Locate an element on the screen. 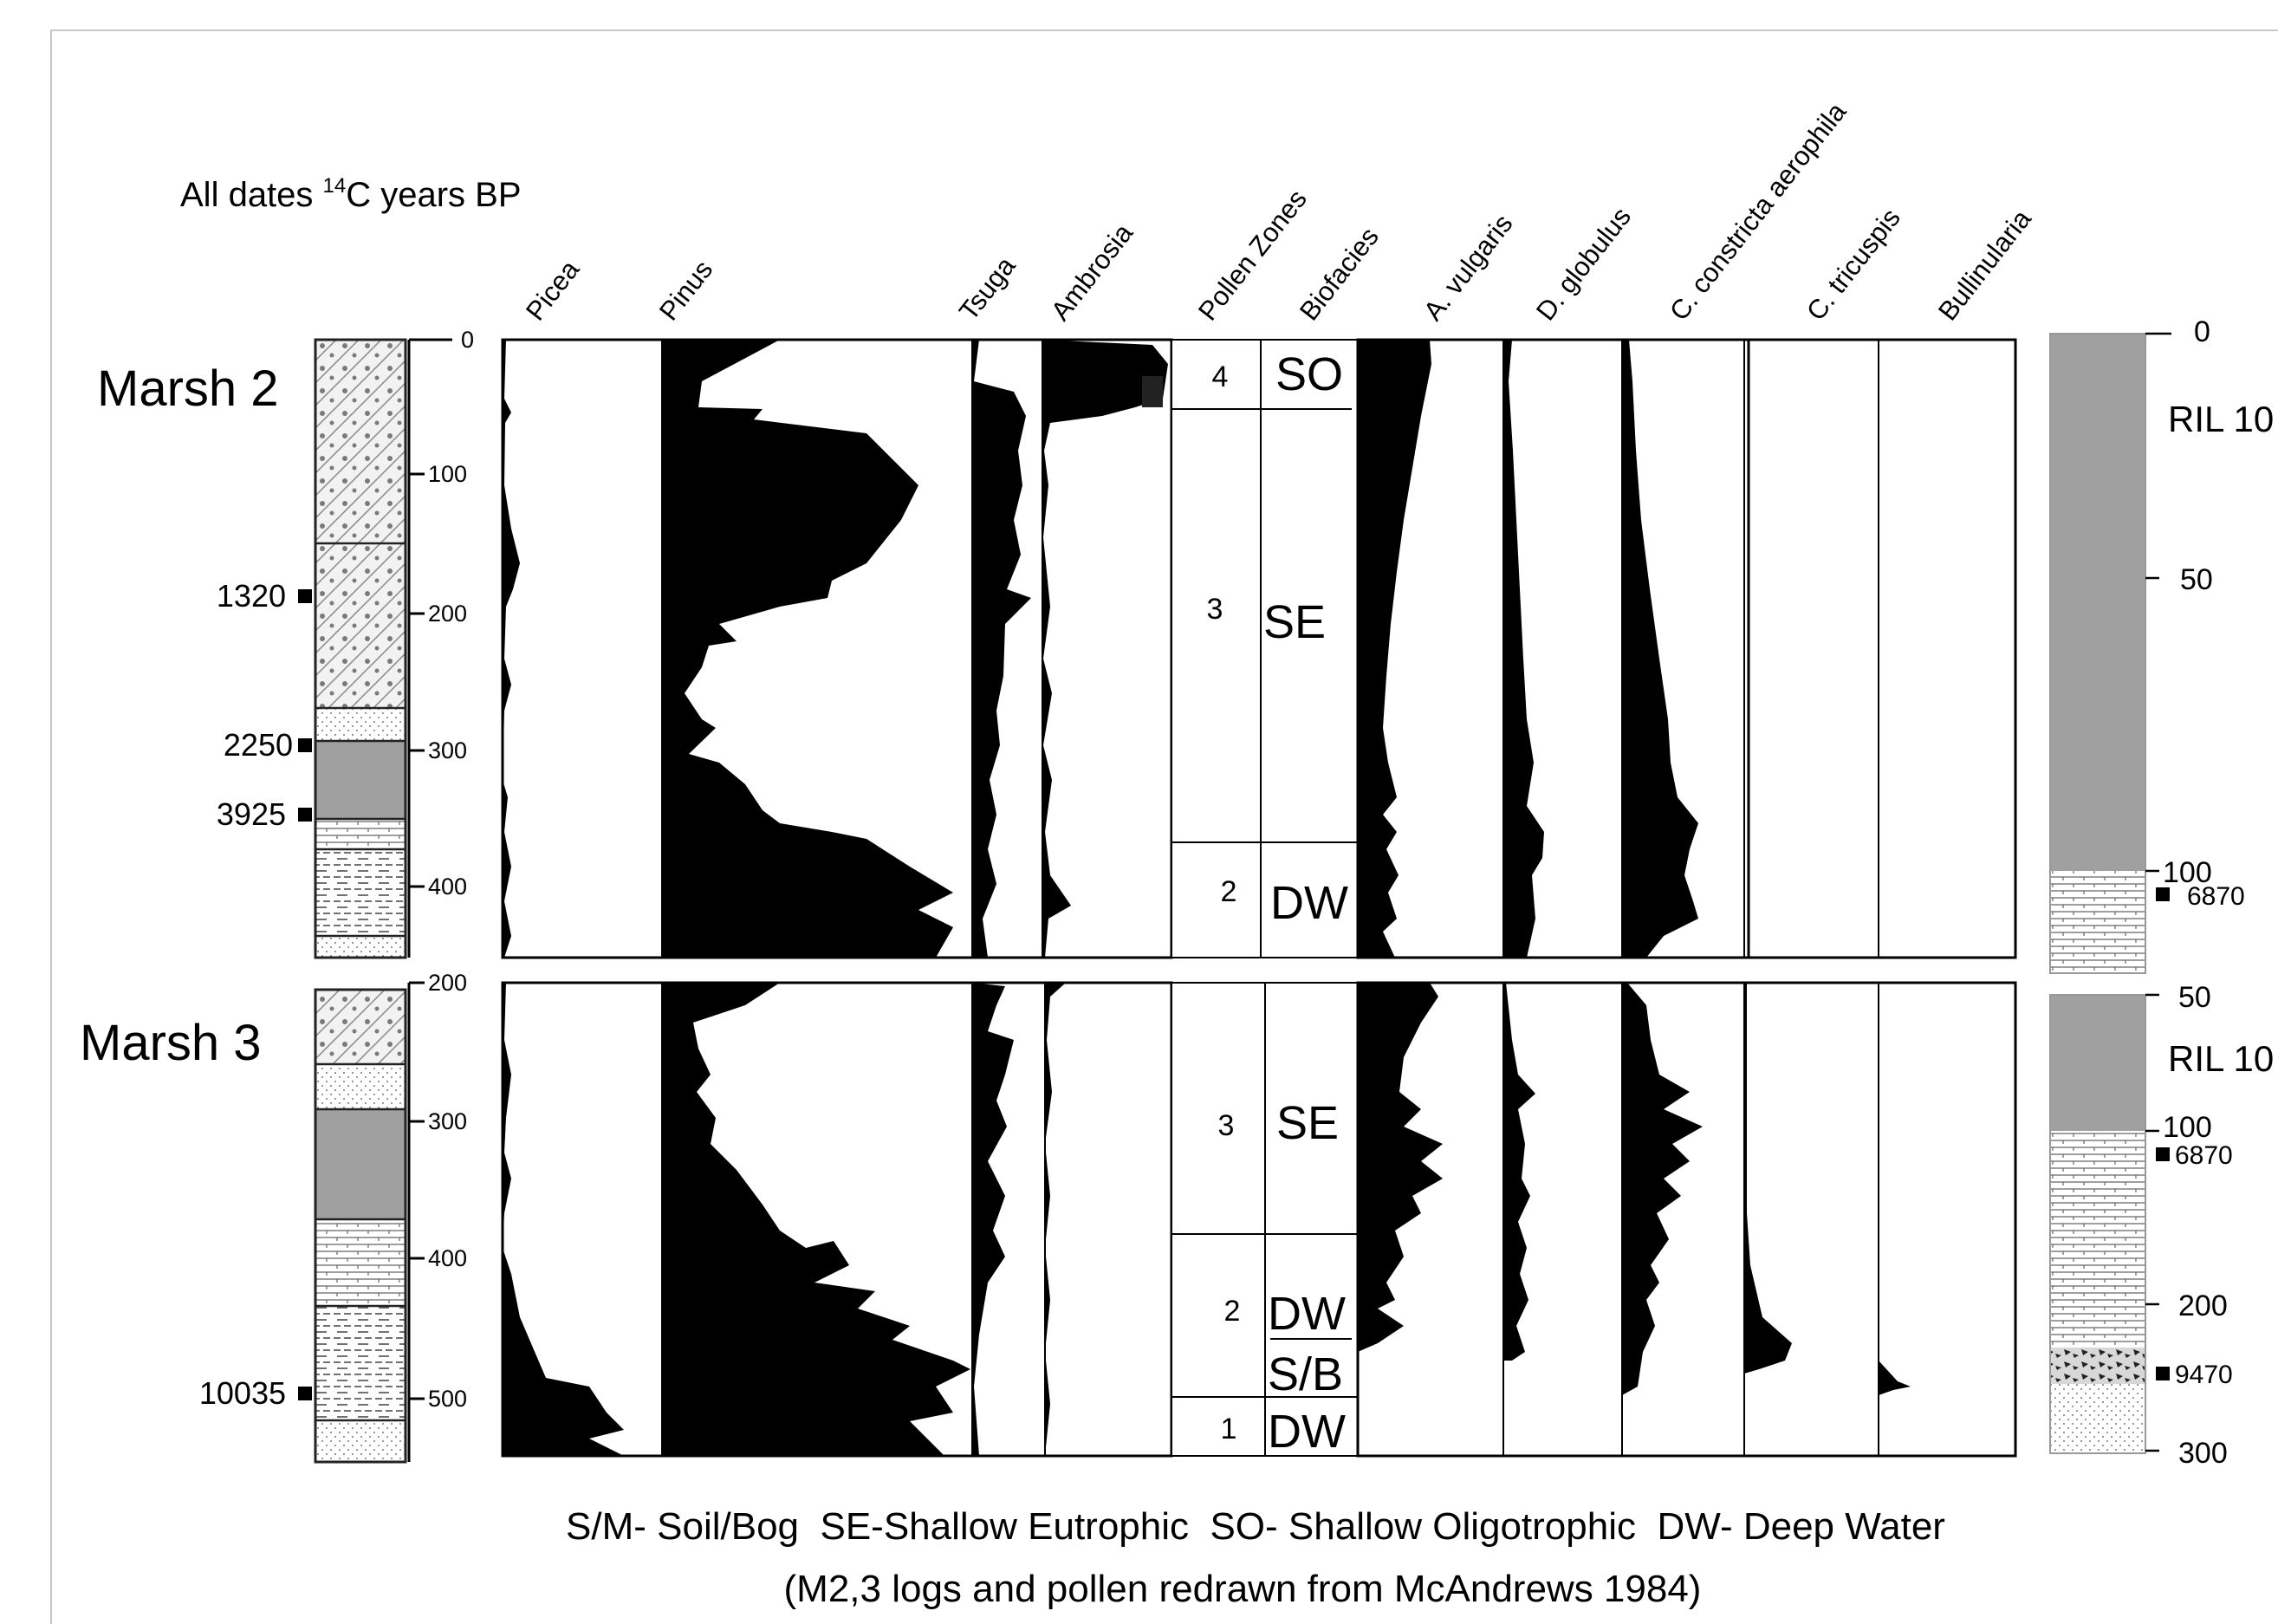 The width and height of the screenshot is (2278, 1624). marsh2-pollen-panel is located at coordinates (837, 648).